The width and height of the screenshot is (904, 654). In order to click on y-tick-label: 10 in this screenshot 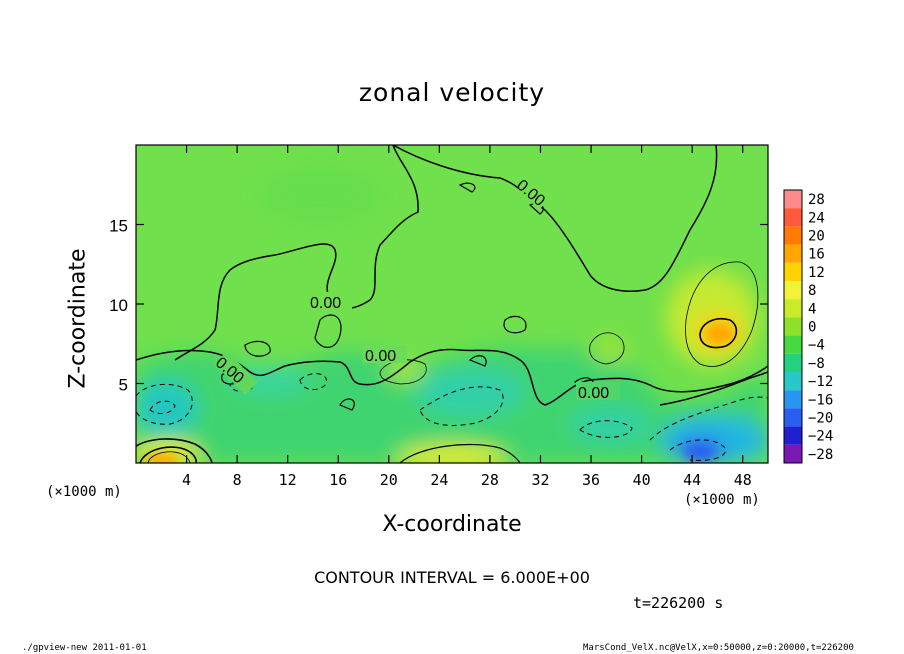, I will do `click(118, 305)`.